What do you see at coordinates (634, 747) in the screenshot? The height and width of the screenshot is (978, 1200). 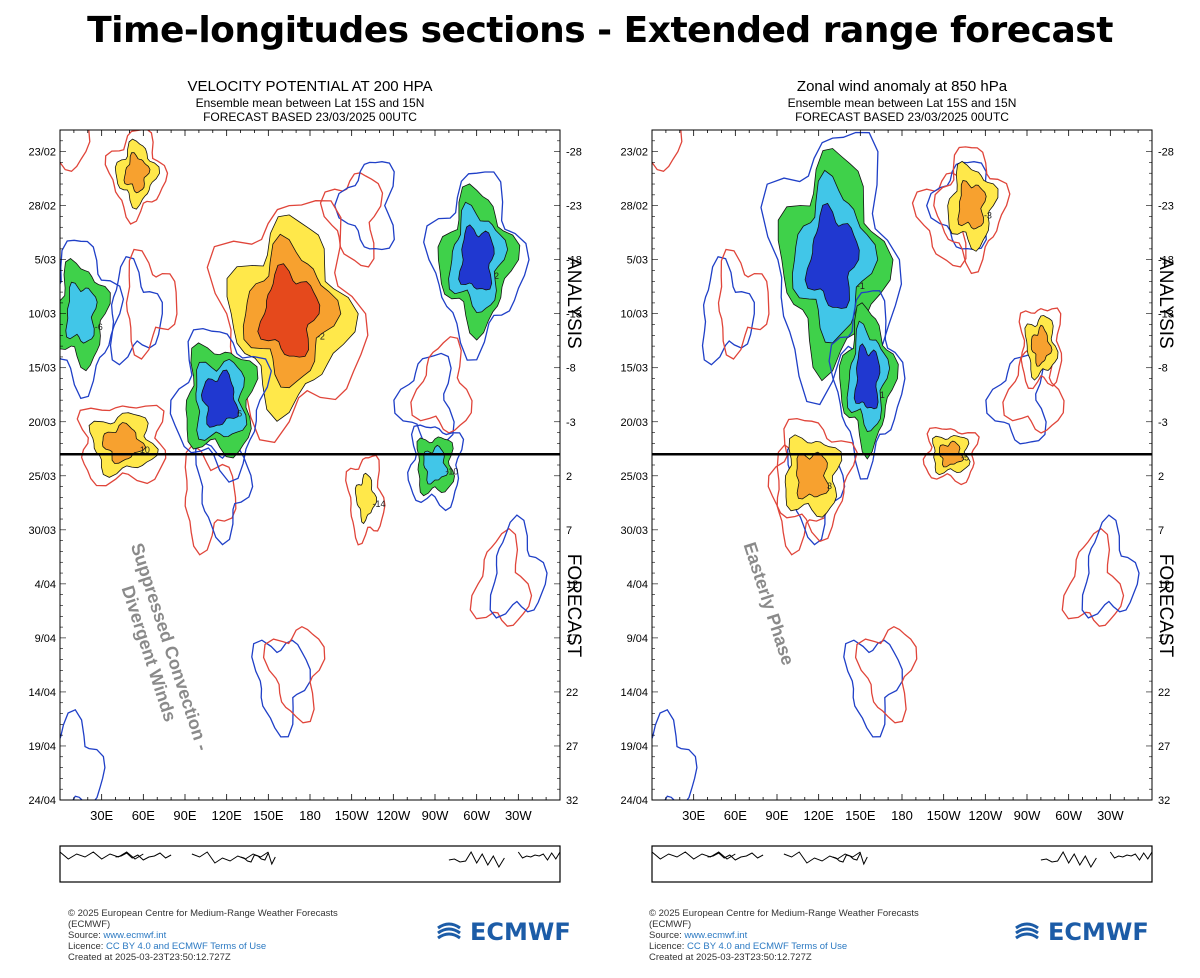 I see `y-tick-label: 19/04` at bounding box center [634, 747].